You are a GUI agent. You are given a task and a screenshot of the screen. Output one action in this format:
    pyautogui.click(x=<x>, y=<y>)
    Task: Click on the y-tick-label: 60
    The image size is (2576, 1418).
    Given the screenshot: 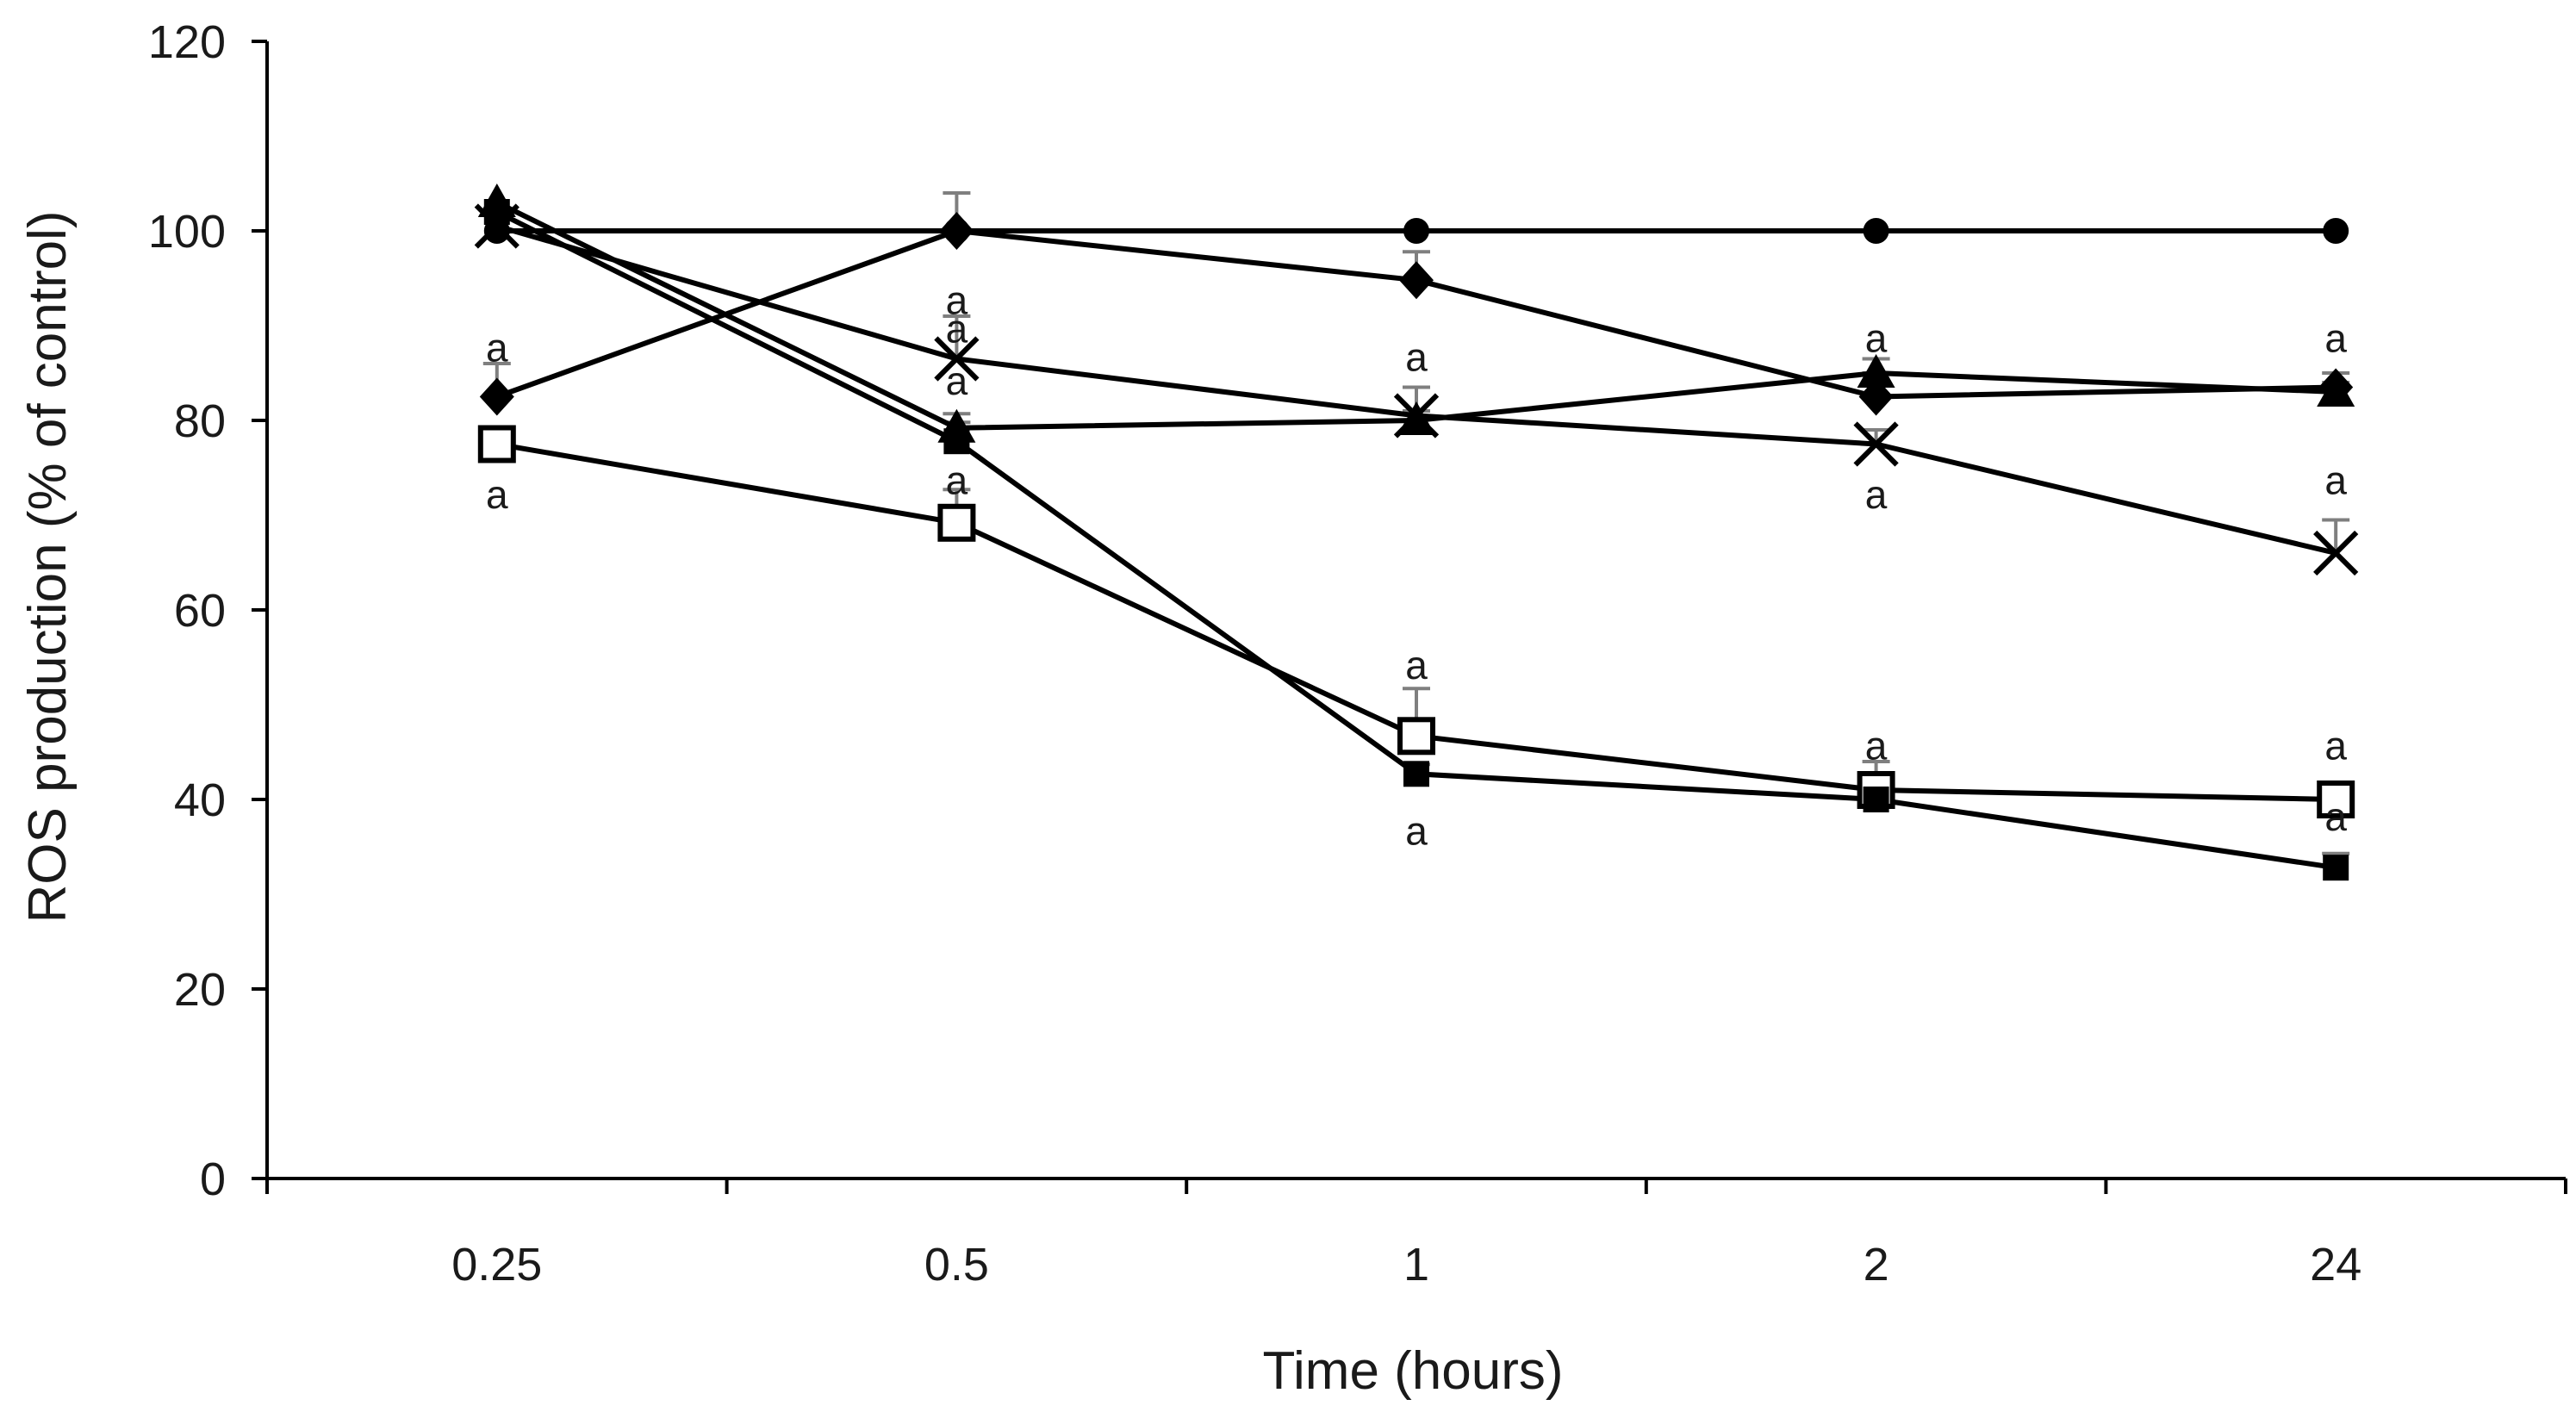 What is the action you would take?
    pyautogui.click(x=200, y=611)
    